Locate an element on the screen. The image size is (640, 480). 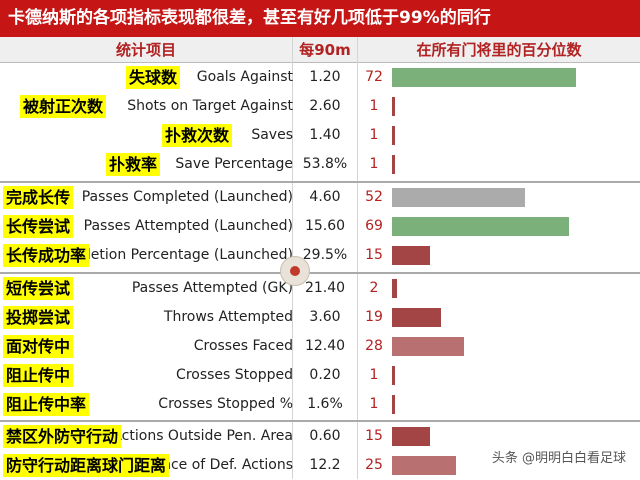
metric-name: Passes Attempted (GK) is located at coordinates (212, 288).